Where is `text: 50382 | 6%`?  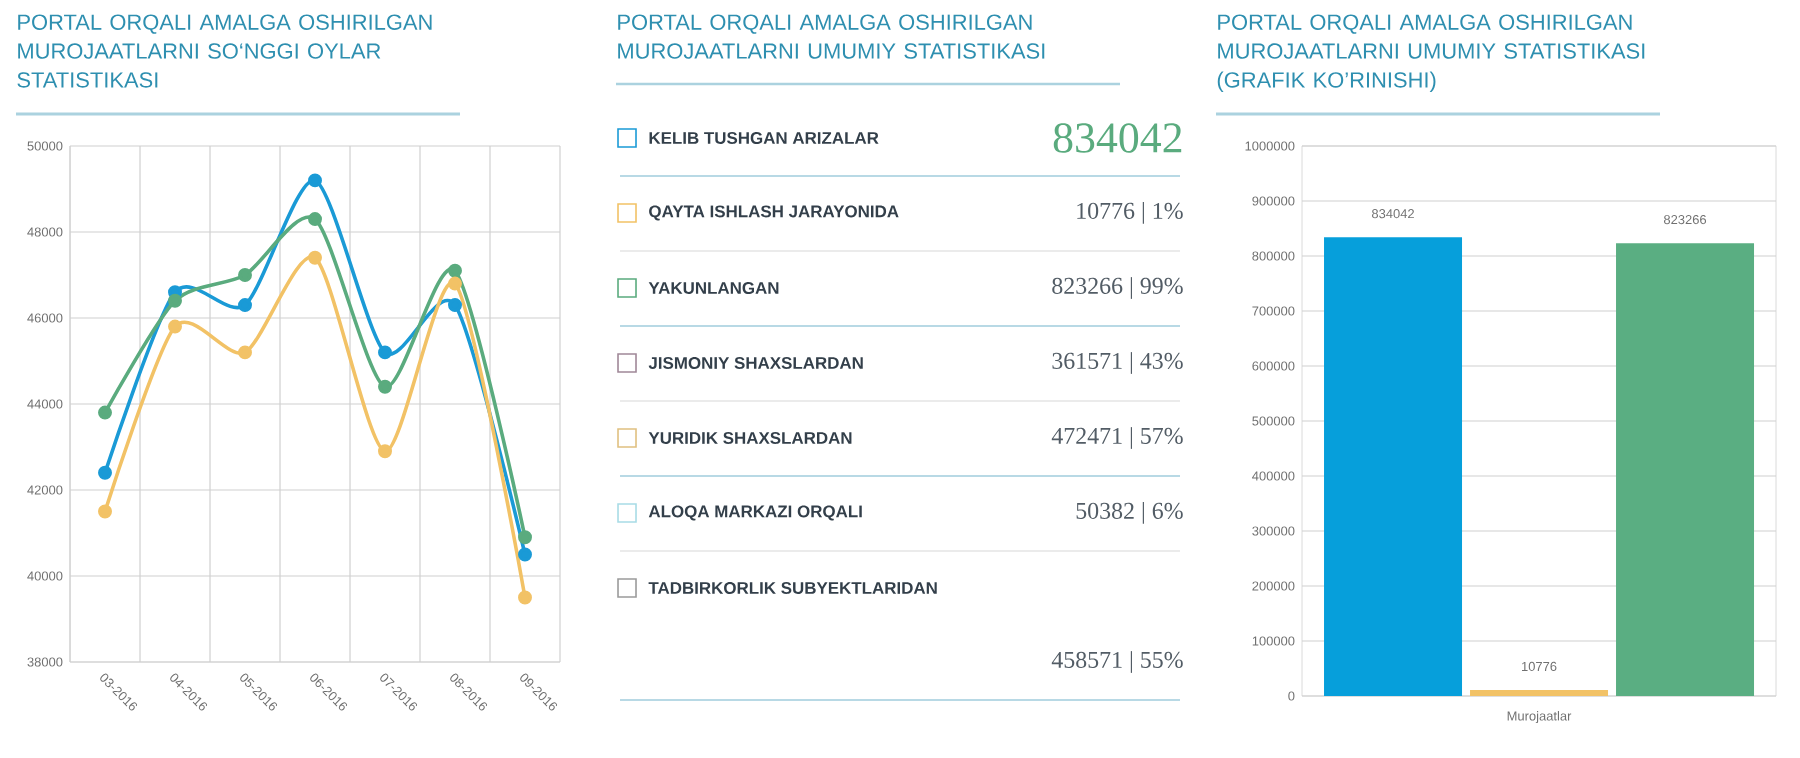
text: 50382 | 6% is located at coordinates (1129, 513).